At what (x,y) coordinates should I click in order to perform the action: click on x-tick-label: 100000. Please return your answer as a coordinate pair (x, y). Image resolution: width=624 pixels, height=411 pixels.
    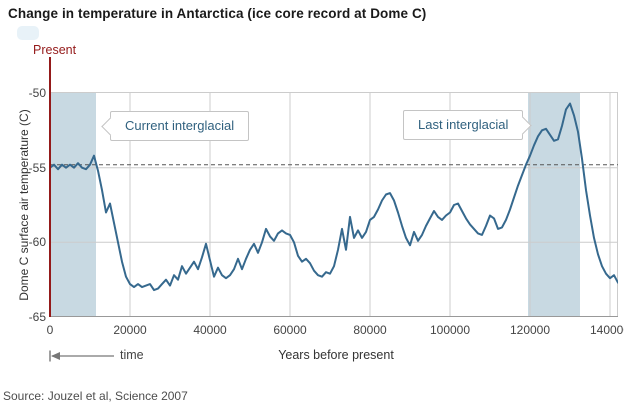
    Looking at the image, I should click on (450, 330).